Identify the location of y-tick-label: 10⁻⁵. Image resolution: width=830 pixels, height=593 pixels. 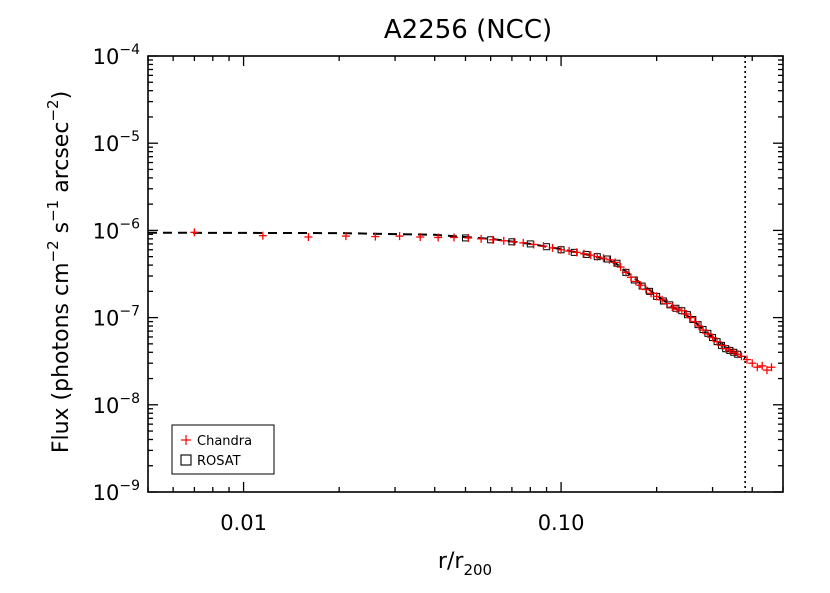
(116, 142).